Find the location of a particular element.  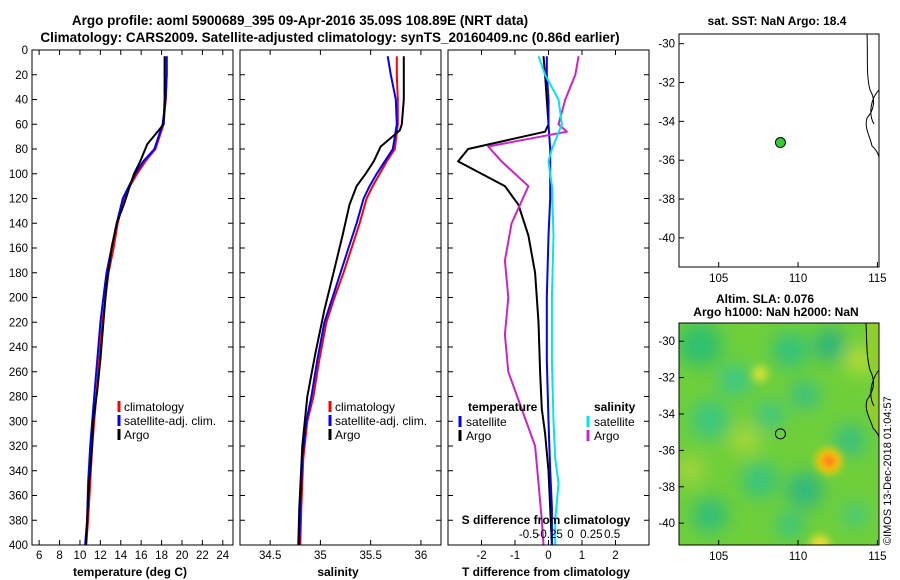

sla-ytick-label: -40 is located at coordinates (666, 524).